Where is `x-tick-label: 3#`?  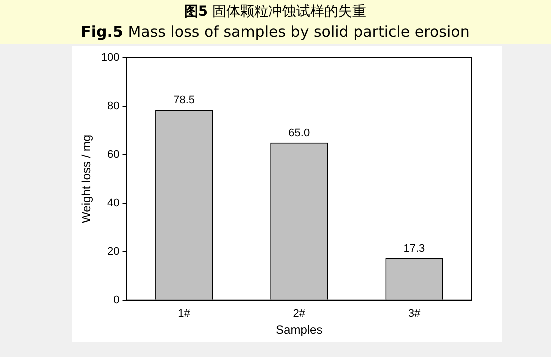 x-tick-label: 3# is located at coordinates (415, 314).